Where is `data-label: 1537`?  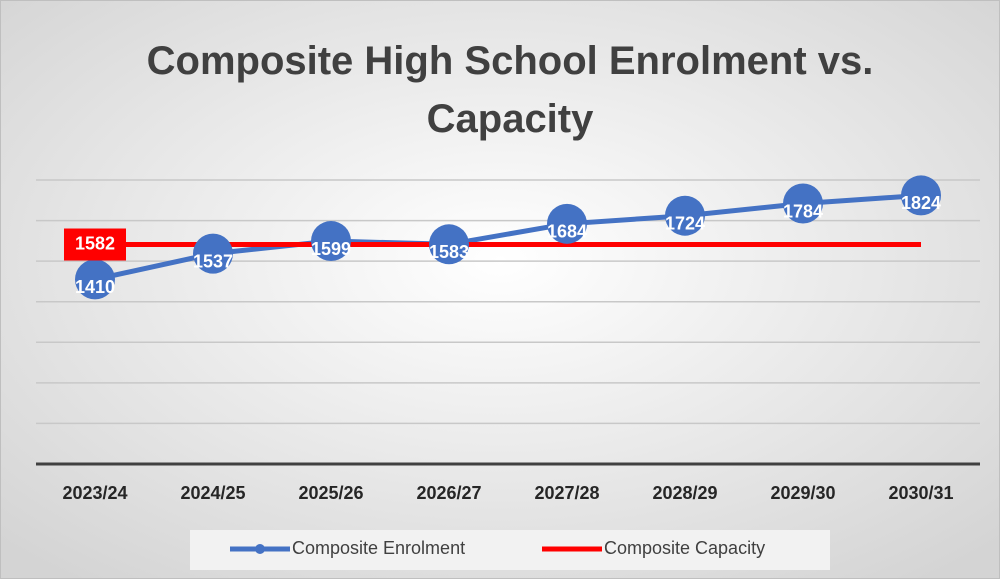
data-label: 1537 is located at coordinates (213, 261).